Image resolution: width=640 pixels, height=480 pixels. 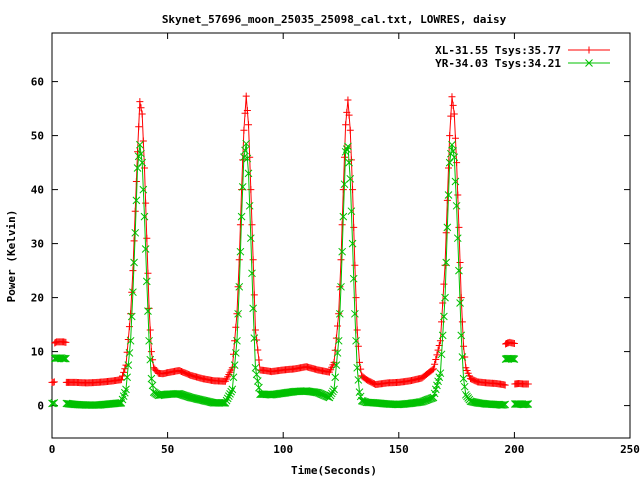 I want to click on x-tick-label: 150, so click(x=399, y=449).